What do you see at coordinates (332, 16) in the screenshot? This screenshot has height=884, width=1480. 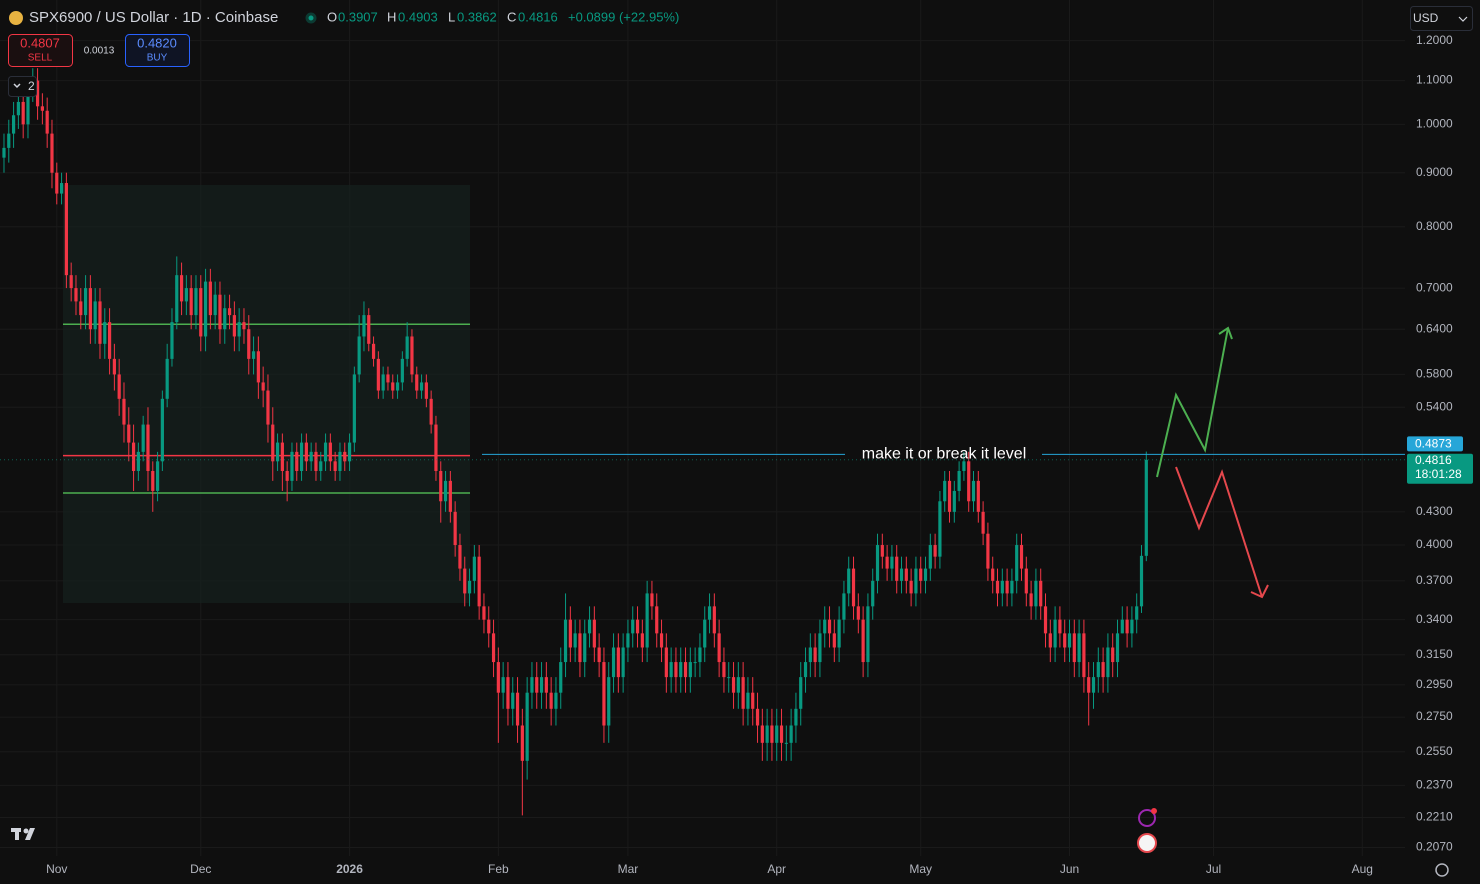 I see `ohlc-letter: O` at bounding box center [332, 16].